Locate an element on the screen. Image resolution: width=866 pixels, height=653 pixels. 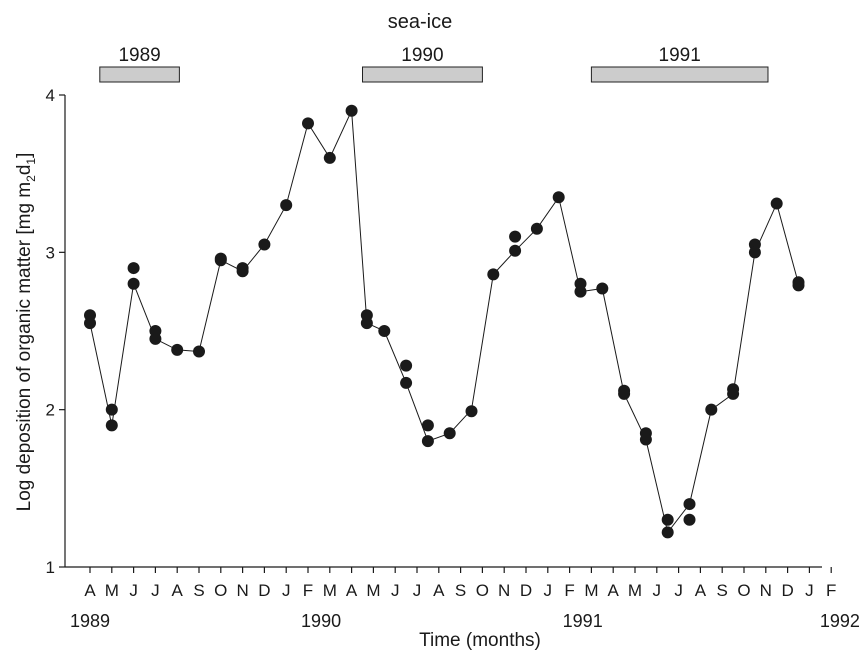
y-axis-title-main: Log deposition of organic matter [mg m is located at coordinates (24, 347).